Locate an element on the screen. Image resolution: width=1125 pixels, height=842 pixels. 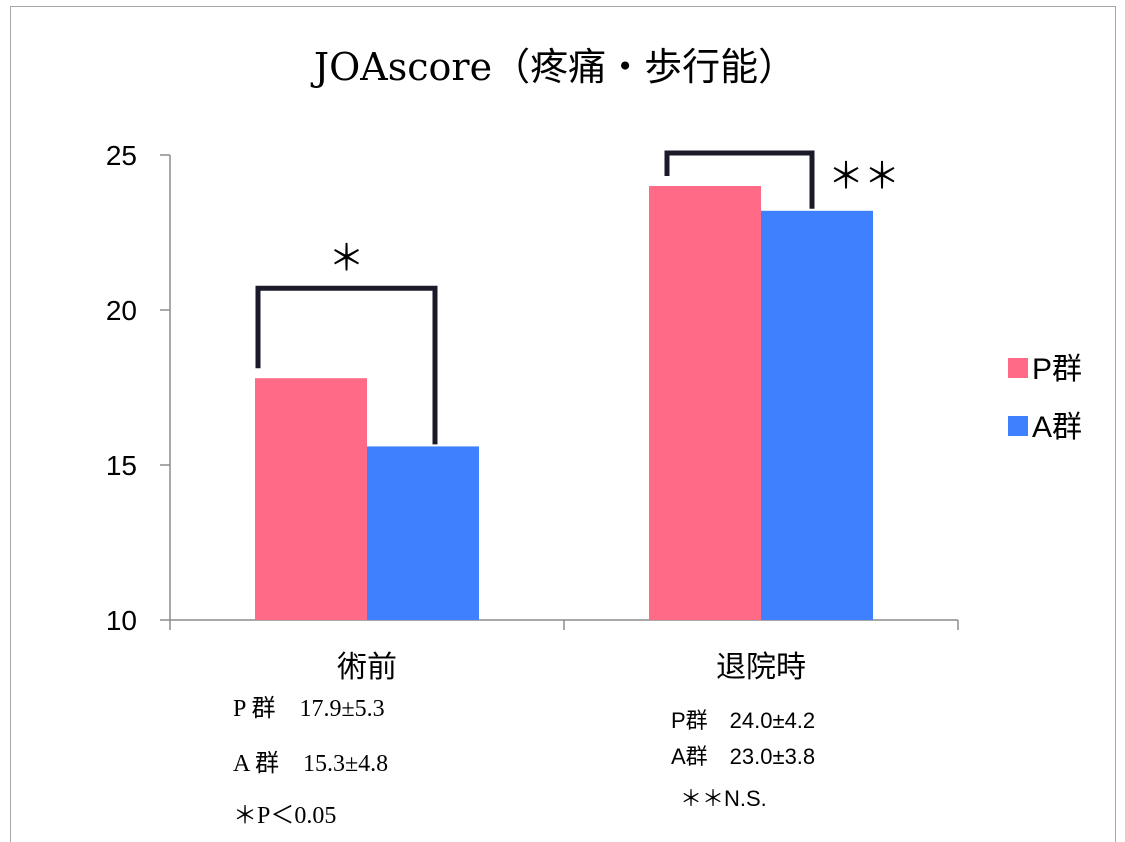
significance-mark: ＊ is located at coordinates (346, 258).